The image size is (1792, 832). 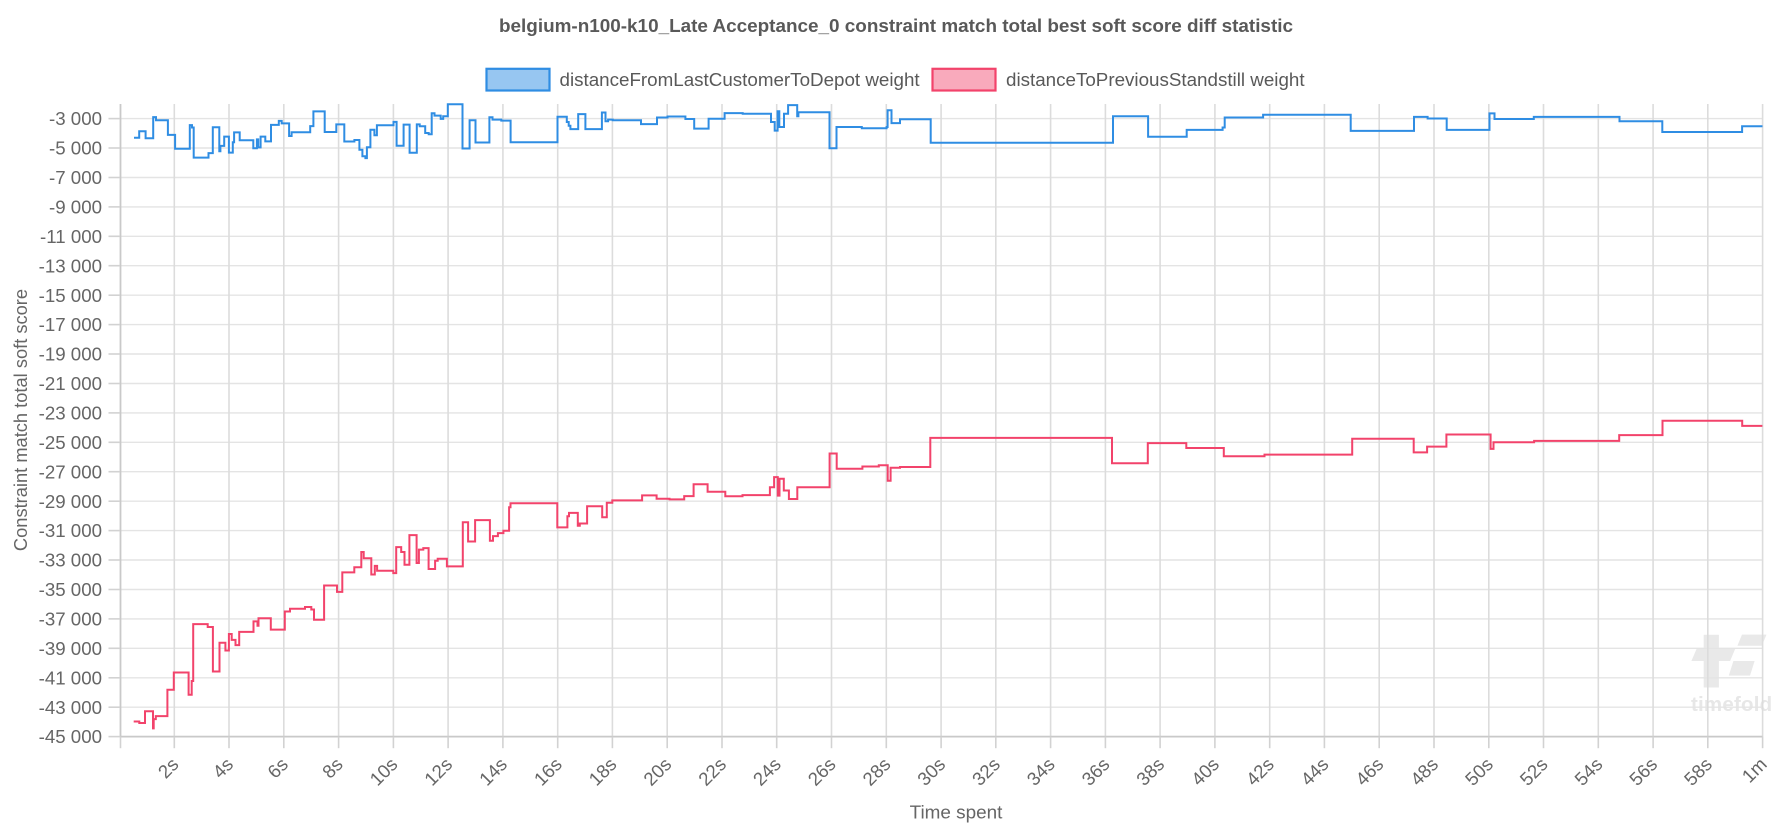 I want to click on svg-text: -45 000, so click(x=70, y=736).